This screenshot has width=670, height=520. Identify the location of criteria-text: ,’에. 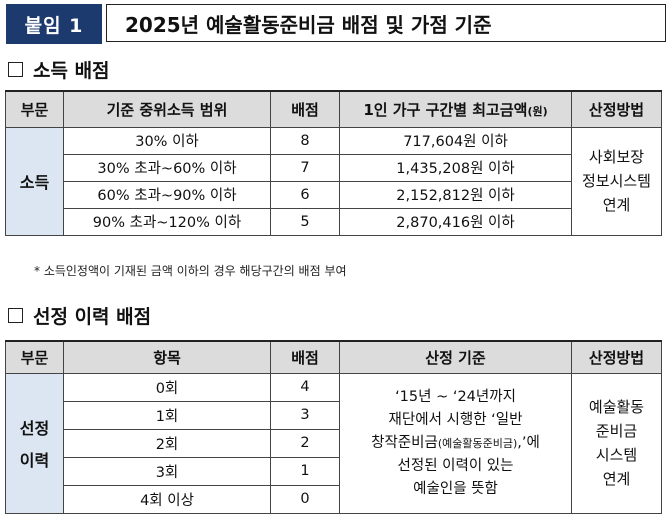
(528, 442).